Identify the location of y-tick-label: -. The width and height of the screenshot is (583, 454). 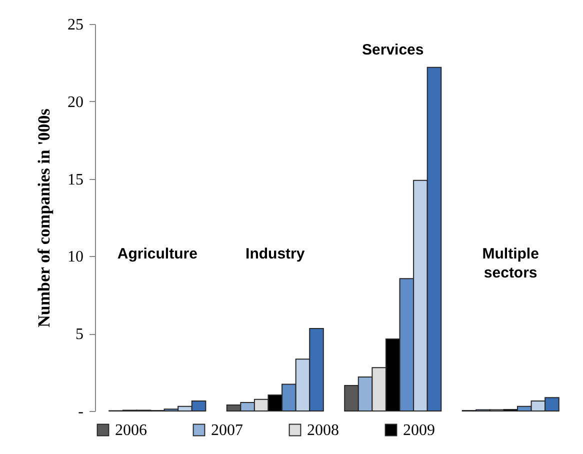
(81, 412).